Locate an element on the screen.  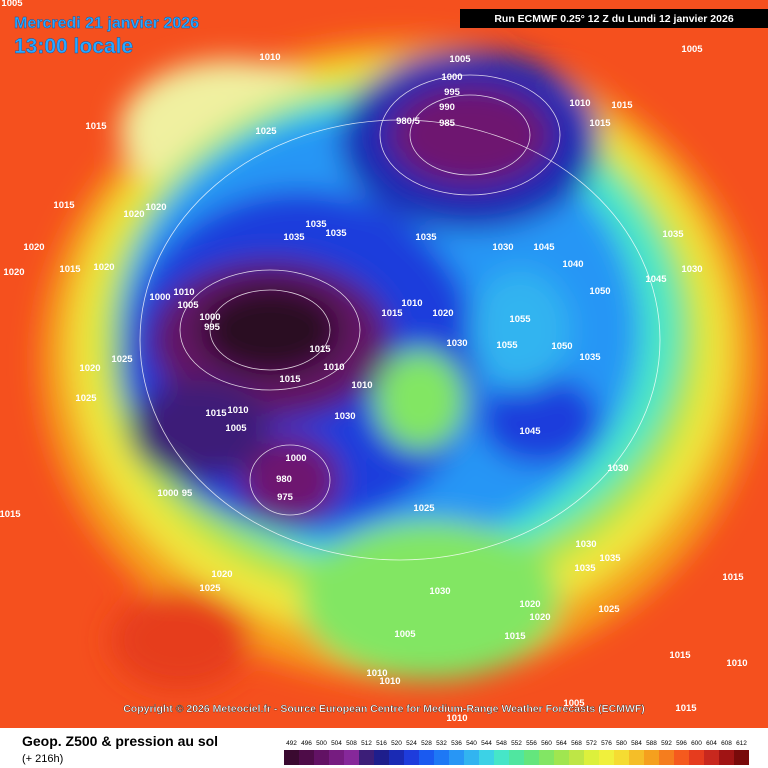
colorbar-tick-label: 544 is located at coordinates (486, 743).